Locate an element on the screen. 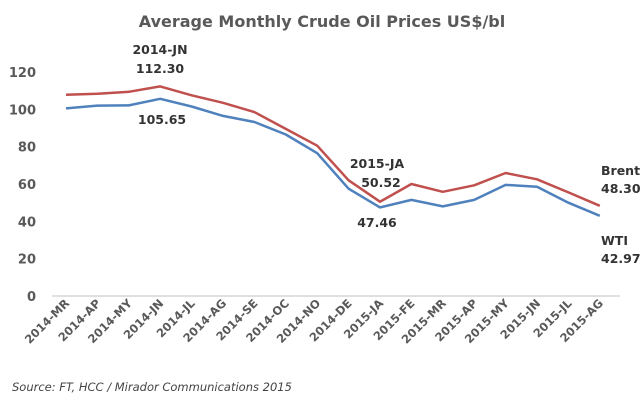 Image resolution: width=644 pixels, height=407 pixels. y-tick-label: 0 is located at coordinates (31, 297).